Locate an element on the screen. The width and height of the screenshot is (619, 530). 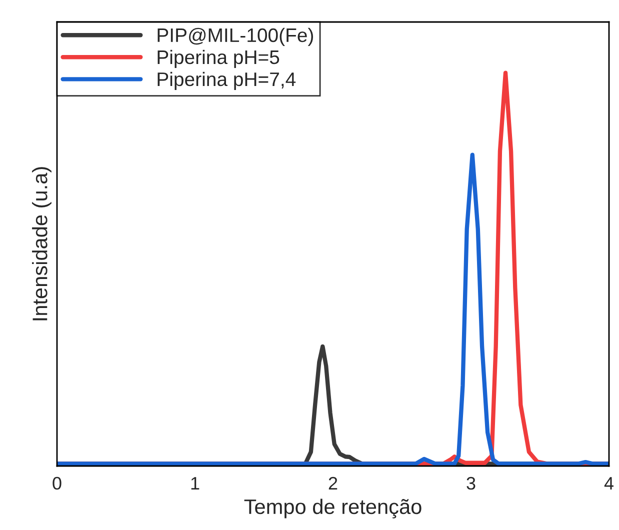
x-tick-label: 2 is located at coordinates (333, 483).